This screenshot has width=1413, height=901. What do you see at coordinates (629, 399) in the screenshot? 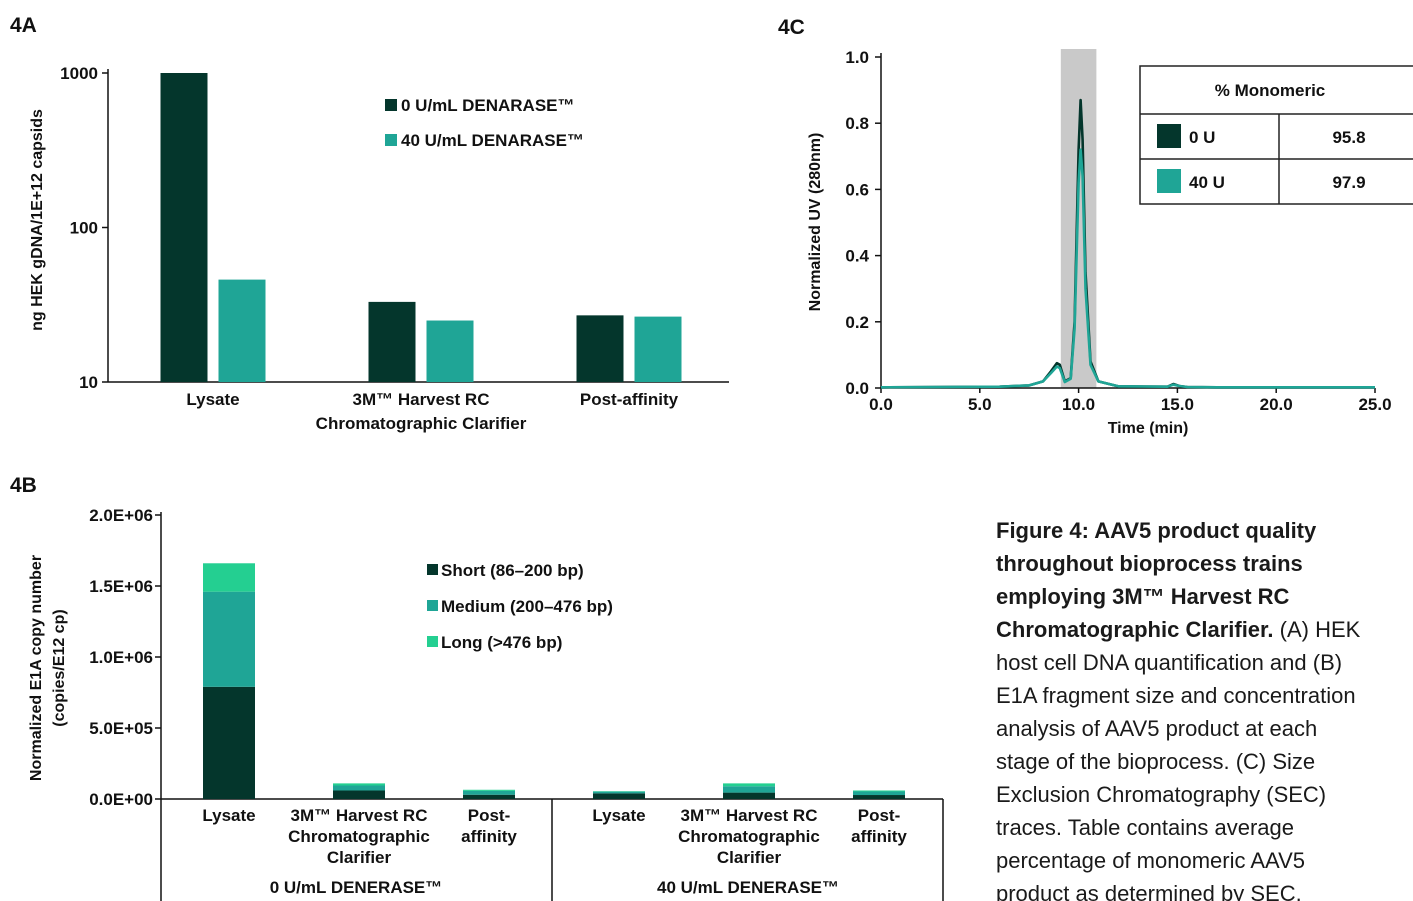
I see `x-tick-label-4a: Post-affinity` at bounding box center [629, 399].